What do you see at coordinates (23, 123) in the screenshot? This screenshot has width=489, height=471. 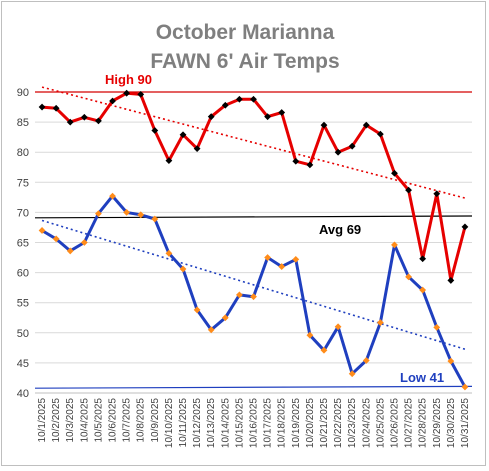 I see `y-tick-label: 85` at bounding box center [23, 123].